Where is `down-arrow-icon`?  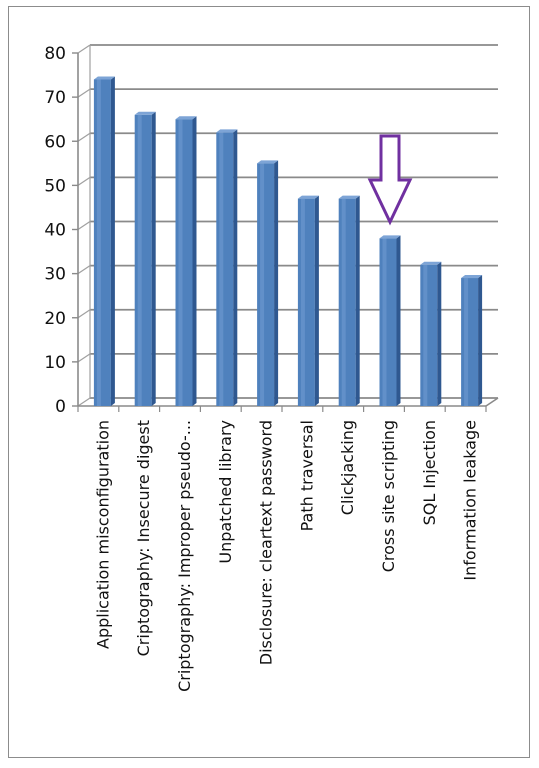
down-arrow-icon is located at coordinates (390, 180).